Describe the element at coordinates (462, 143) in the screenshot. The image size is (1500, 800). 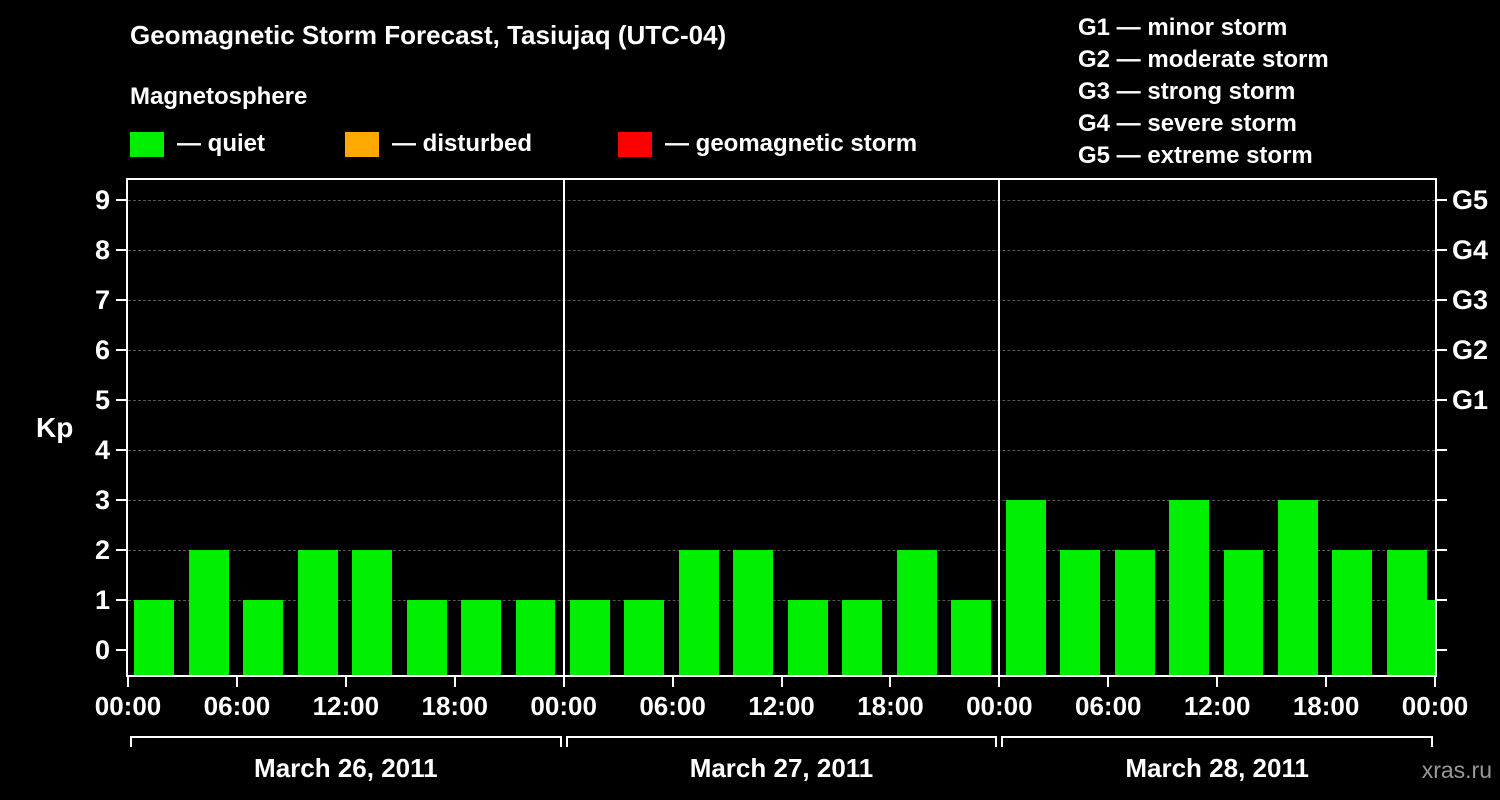
I see `legend-label-disturbed: — disturbed` at that location.